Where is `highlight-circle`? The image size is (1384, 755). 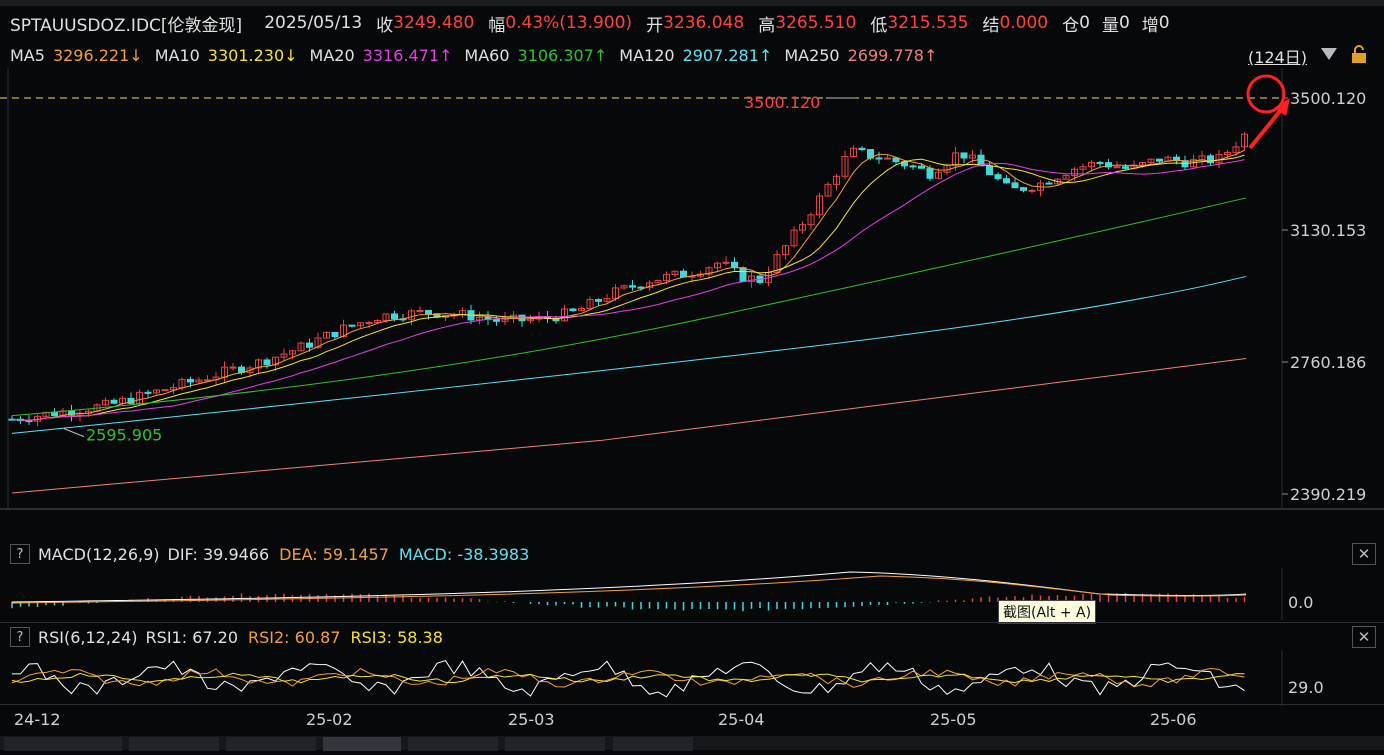
highlight-circle is located at coordinates (1266, 94).